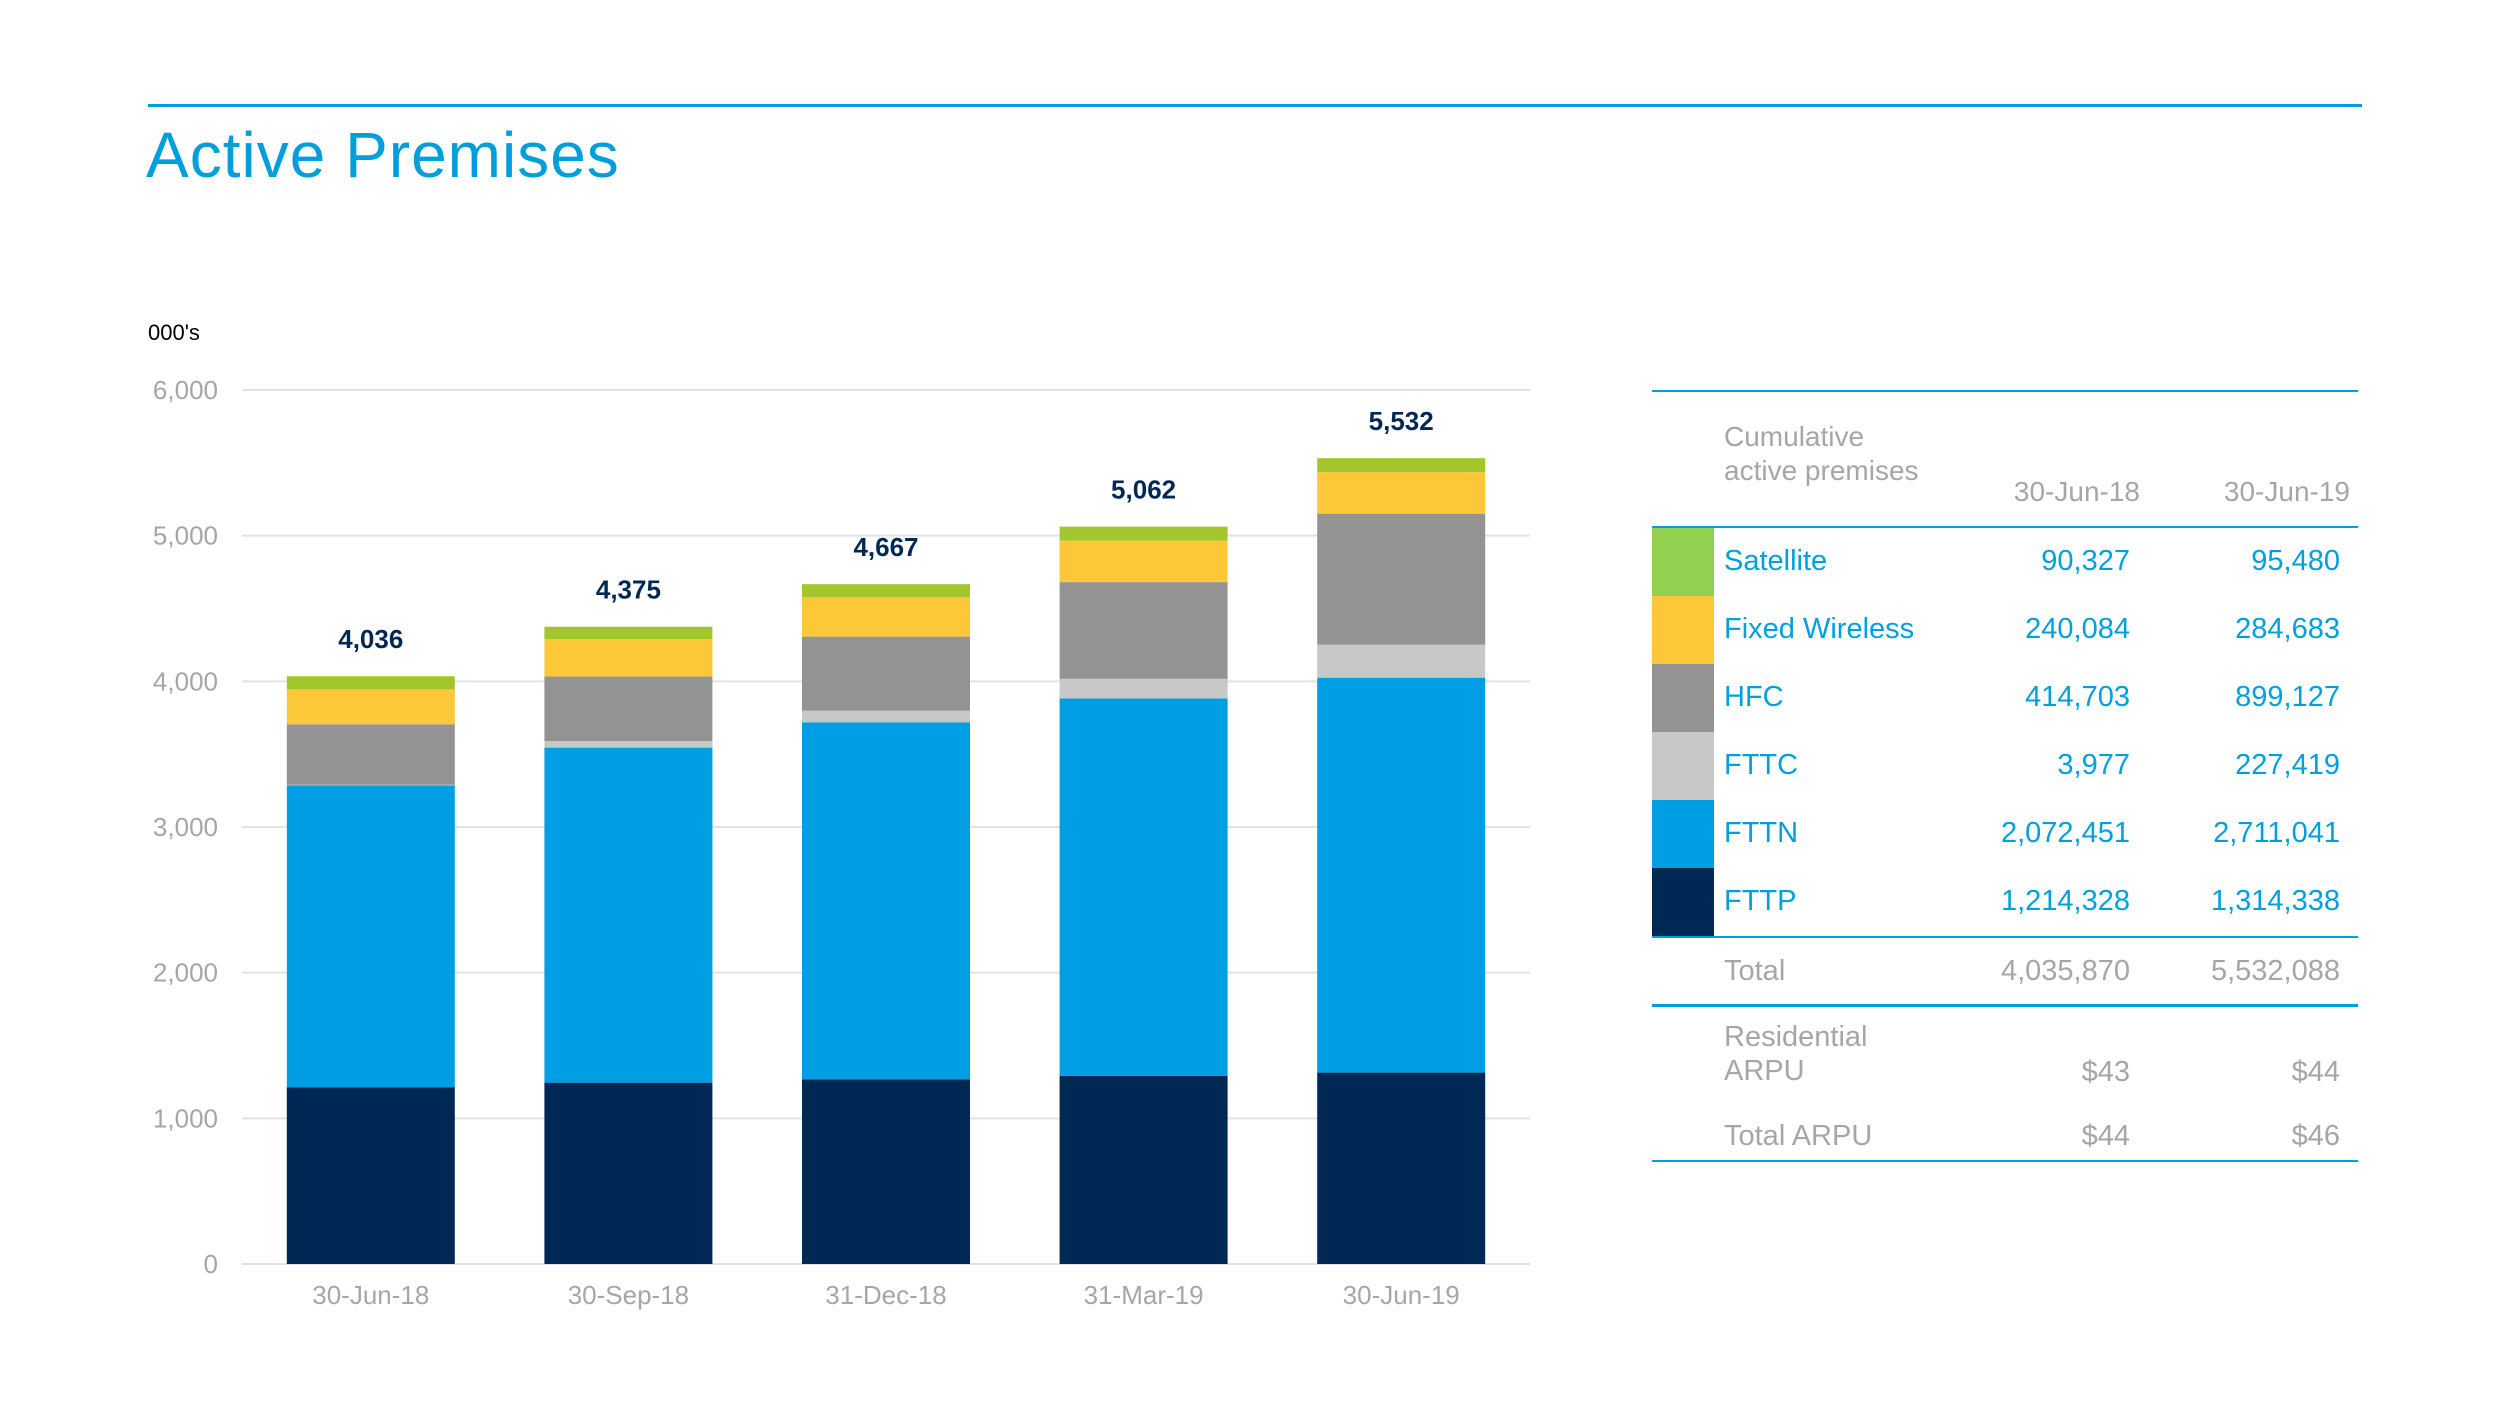 This screenshot has height=1406, width=2500. What do you see at coordinates (370, 639) in the screenshot?
I see `bar-total-label: 4,036` at bounding box center [370, 639].